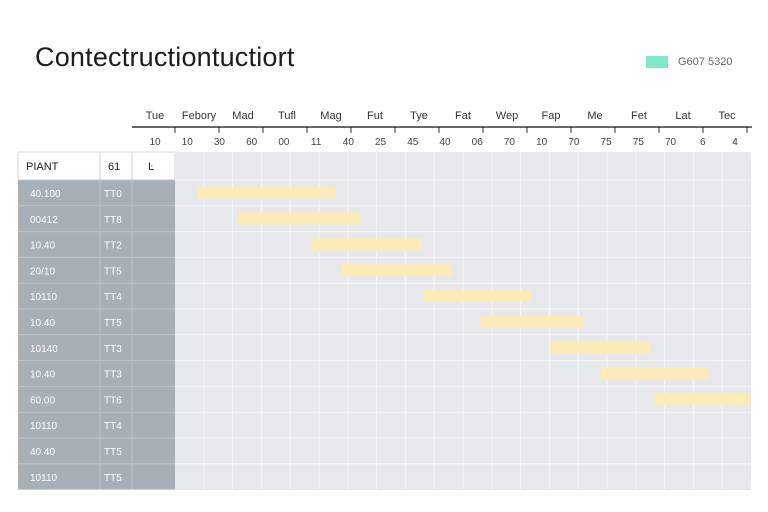  What do you see at coordinates (551, 116) in the screenshot?
I see `timeline-header-label: Fap` at bounding box center [551, 116].